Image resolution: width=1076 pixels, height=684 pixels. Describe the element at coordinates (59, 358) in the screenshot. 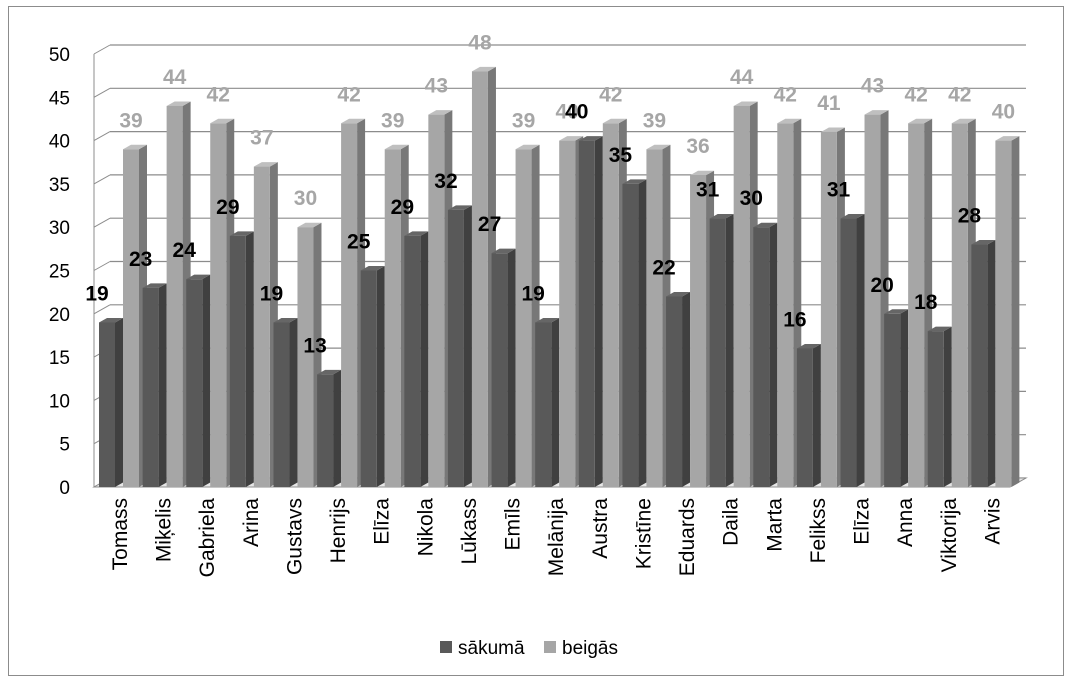

I see `y-tick-label: 15` at that location.